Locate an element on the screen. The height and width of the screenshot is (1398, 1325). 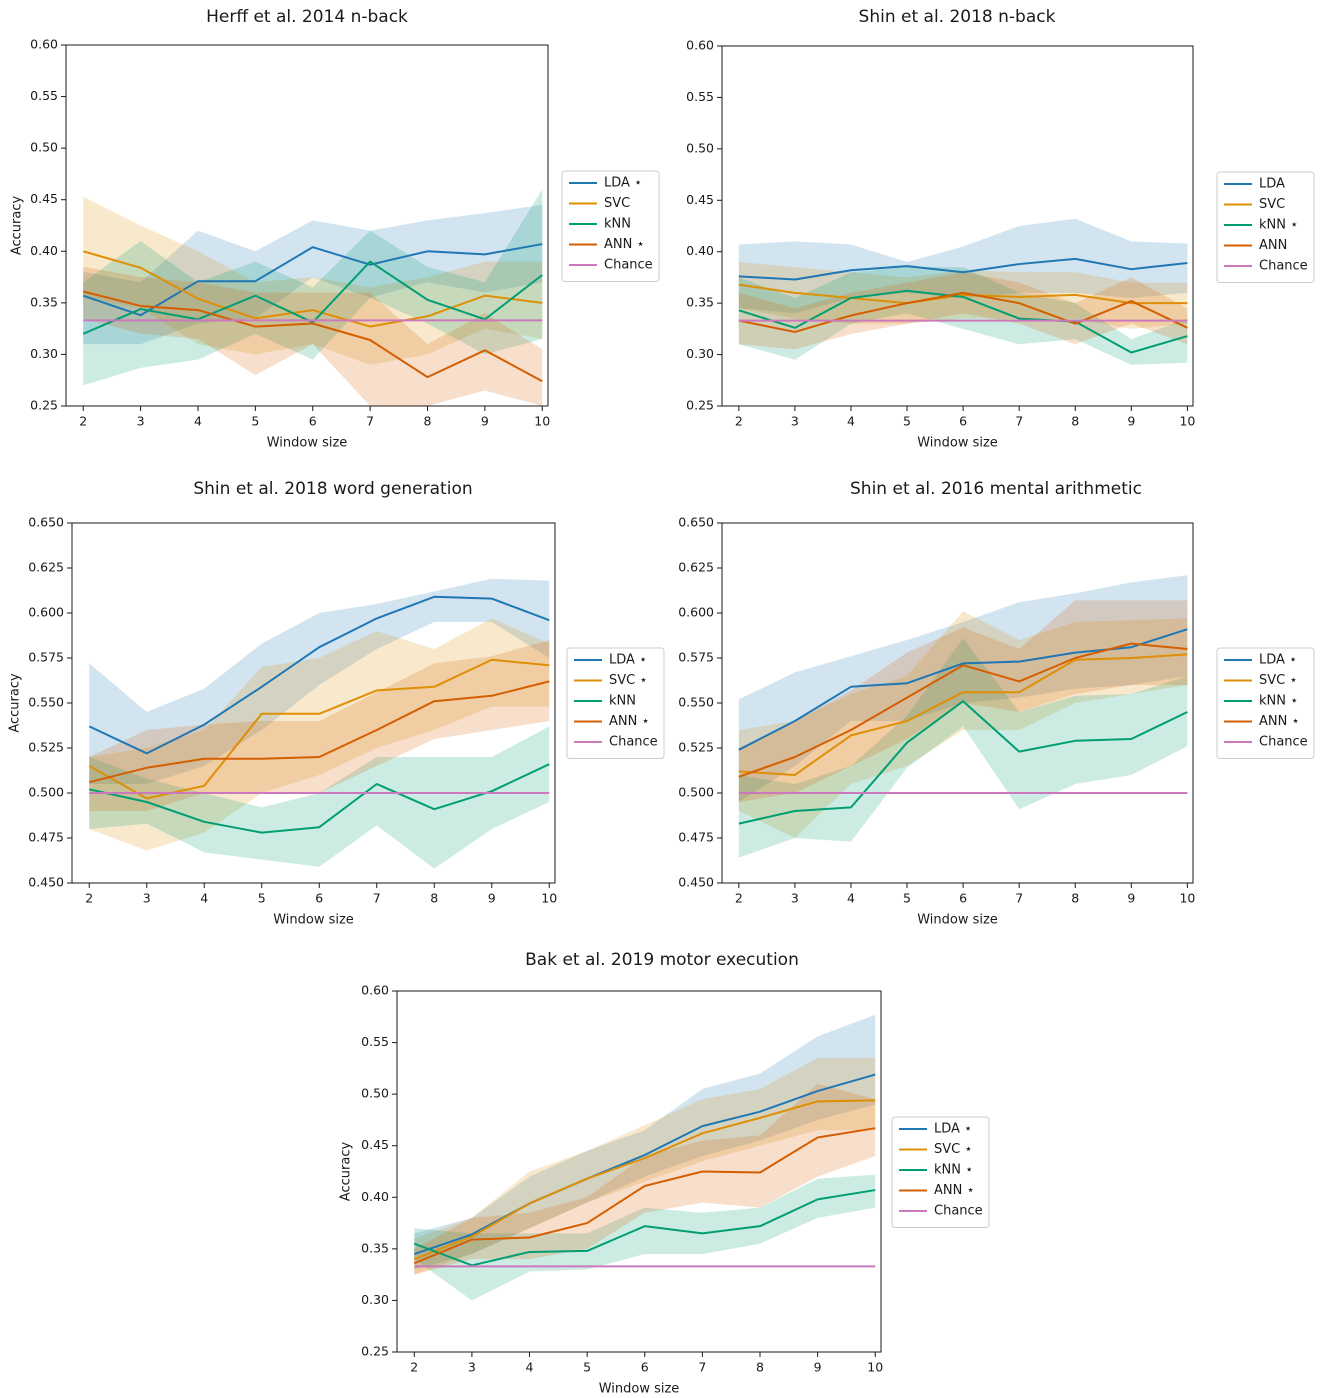
chart-title: Shin et al. 2018 n-back is located at coordinates (957, 17).